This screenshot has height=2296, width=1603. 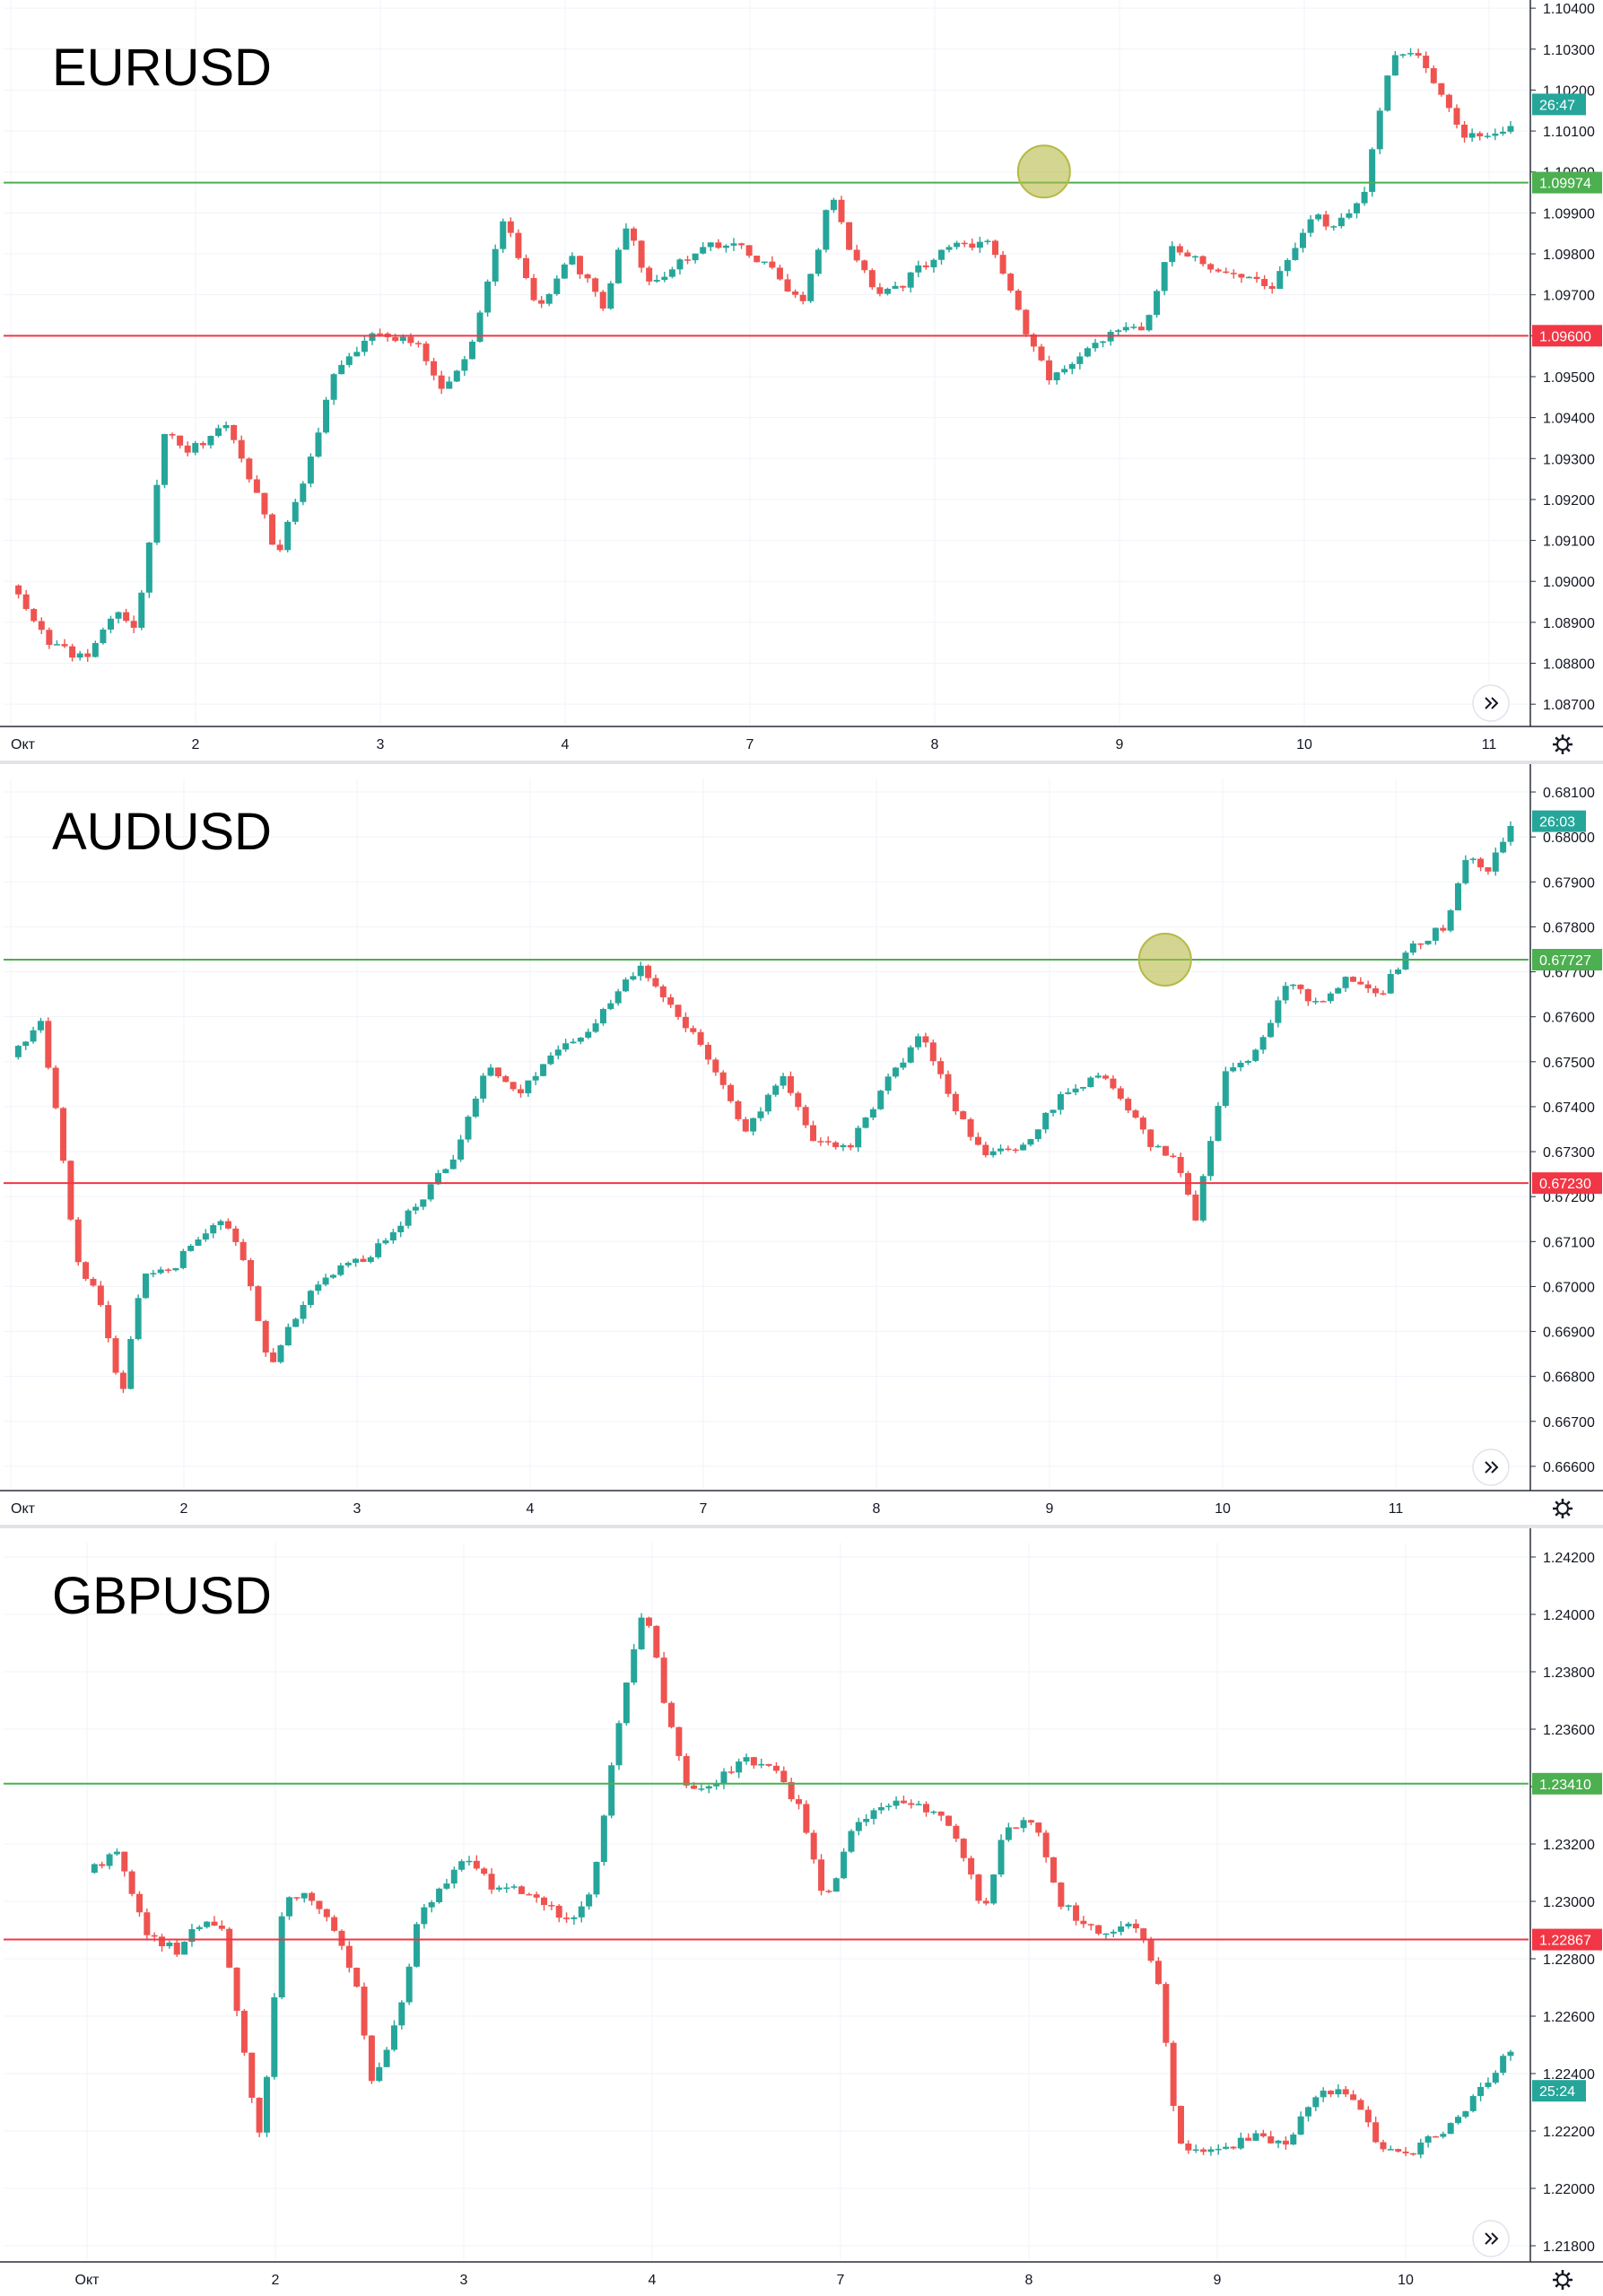 What do you see at coordinates (1557, 2285) in the screenshot?
I see `gear-tooth` at bounding box center [1557, 2285].